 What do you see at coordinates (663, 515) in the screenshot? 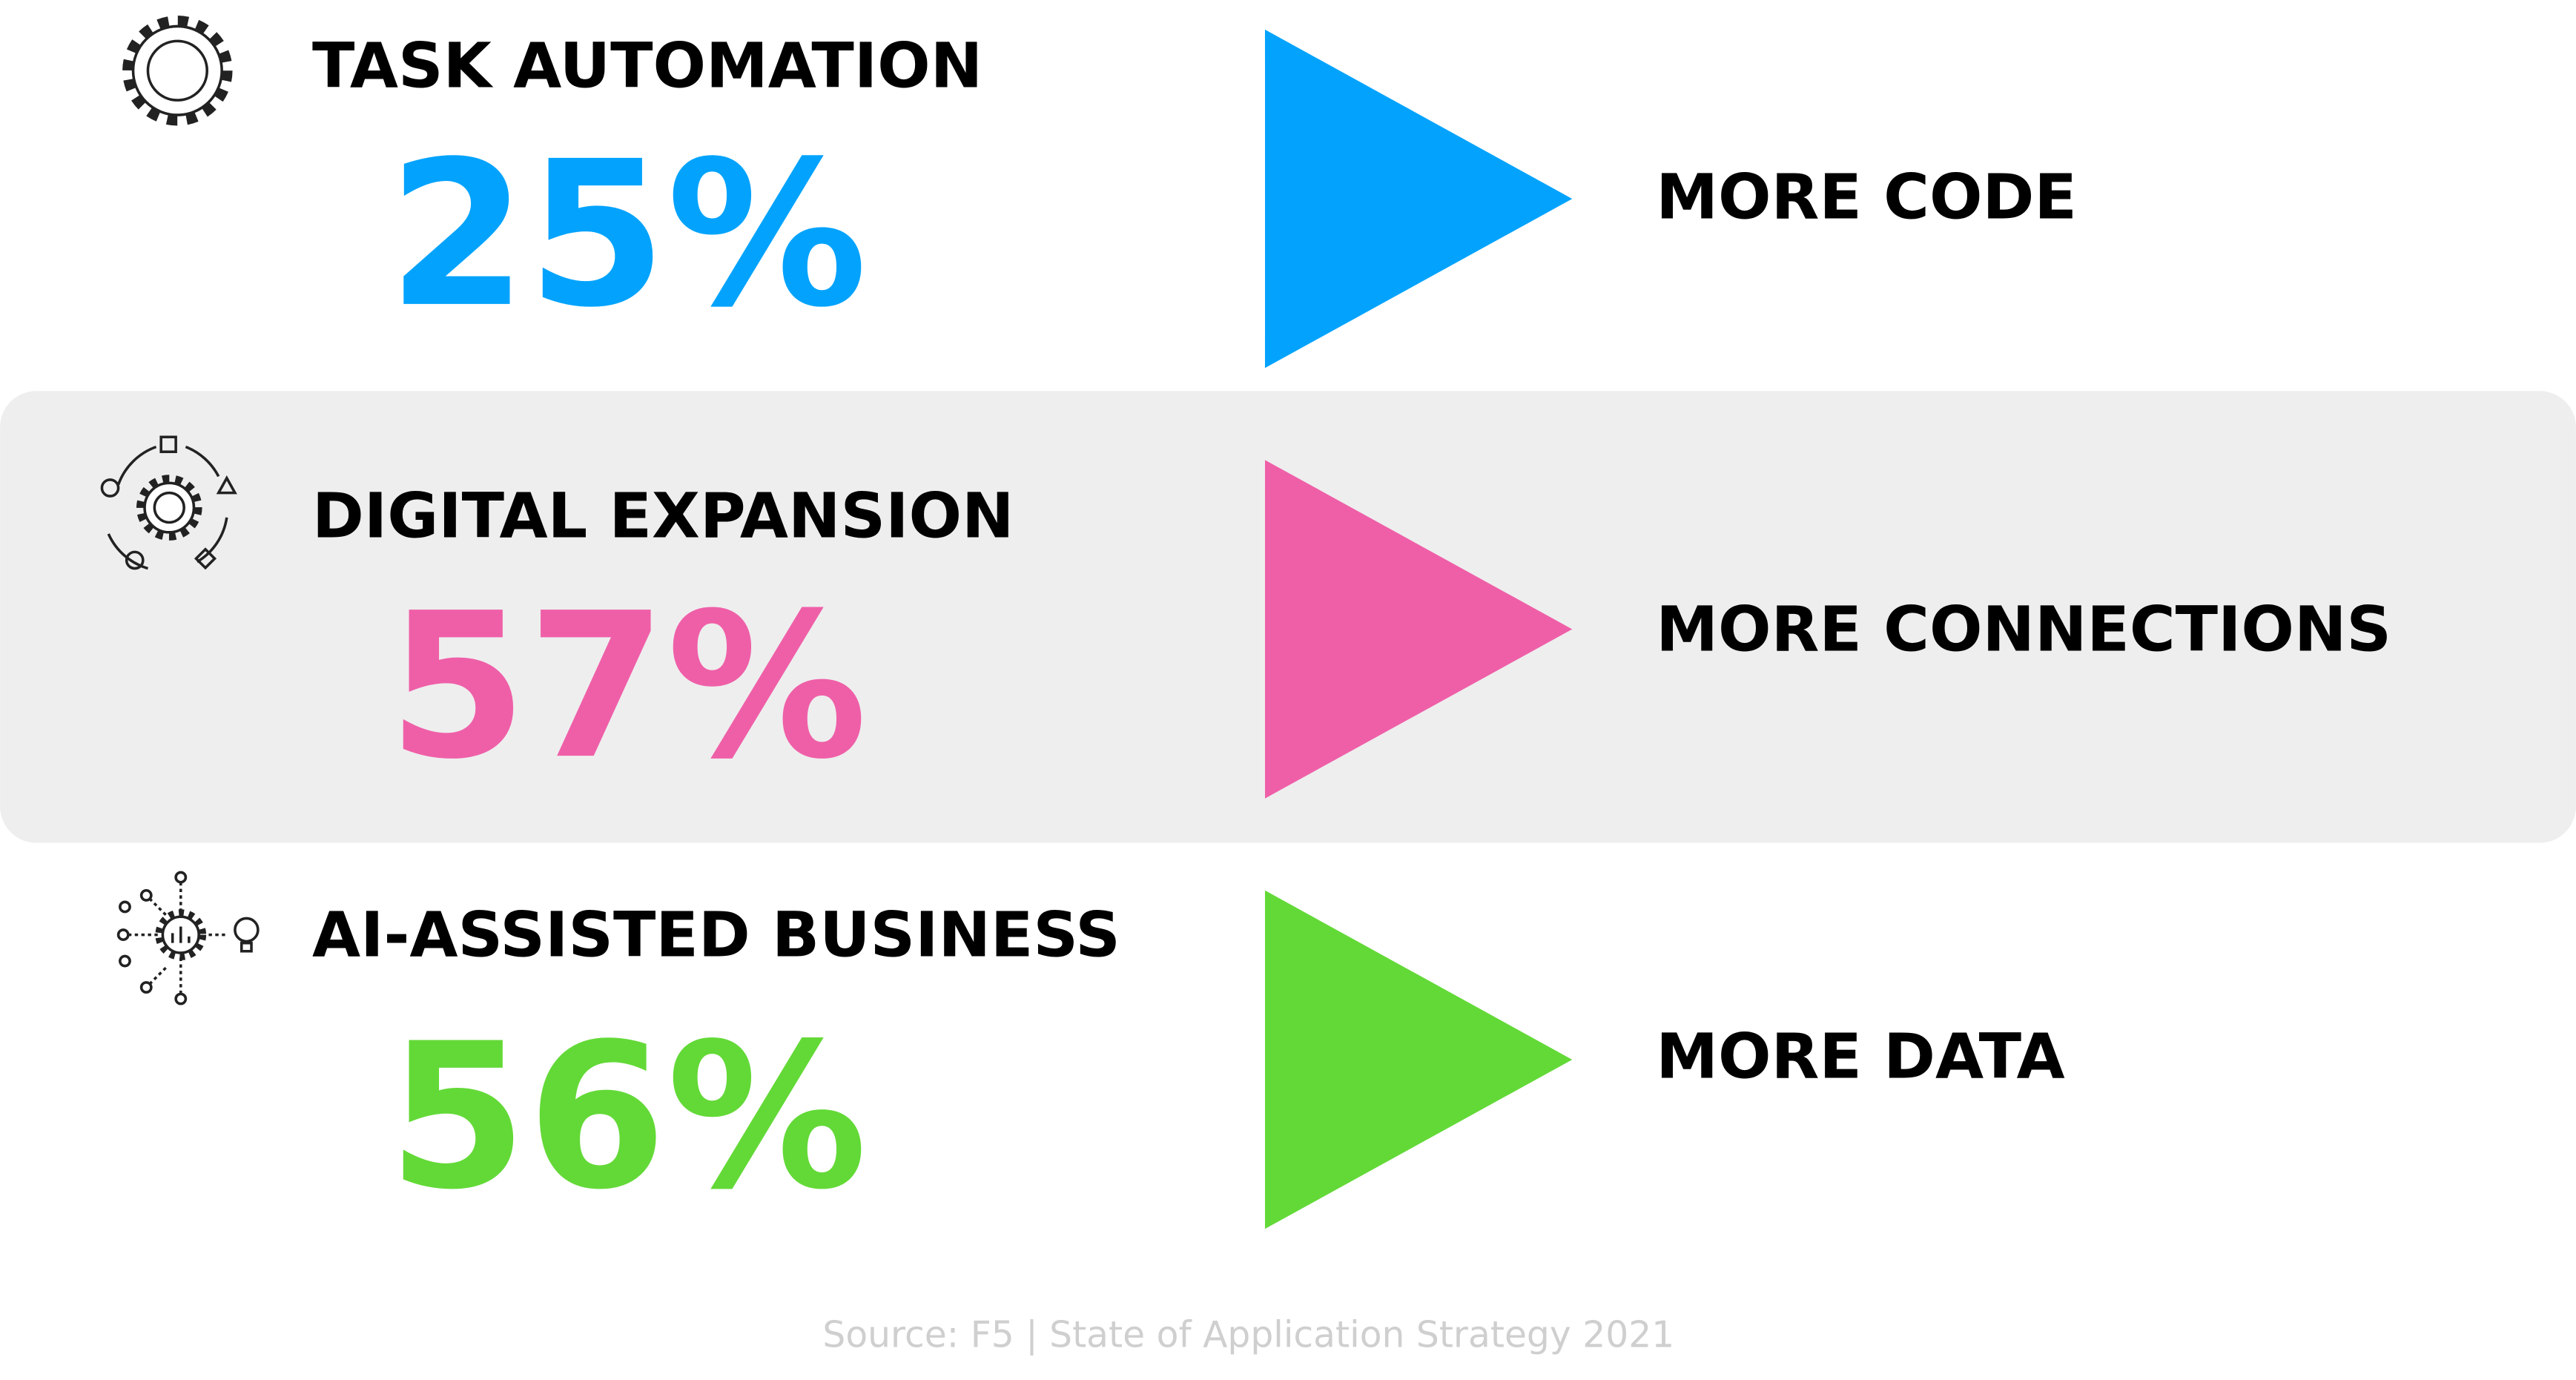
I see `row-title: DIGITAL EXPANSION` at bounding box center [663, 515].